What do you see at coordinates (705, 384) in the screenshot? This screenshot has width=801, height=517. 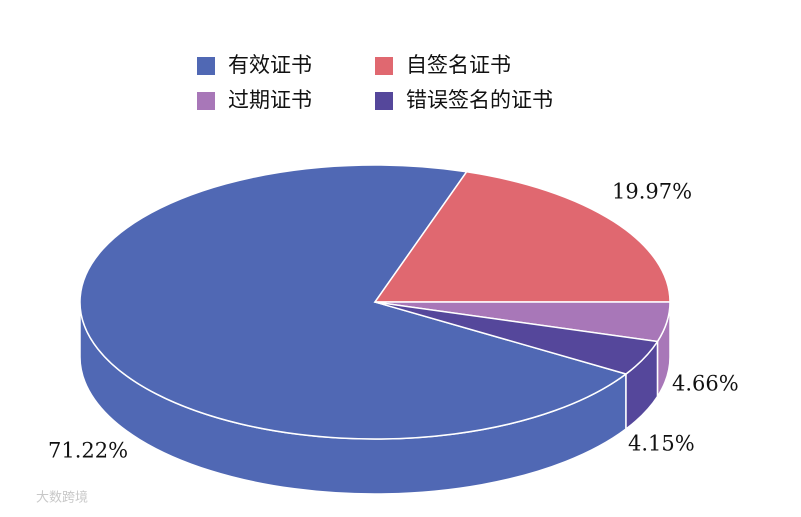 I see `value-label: 4.66%` at bounding box center [705, 384].